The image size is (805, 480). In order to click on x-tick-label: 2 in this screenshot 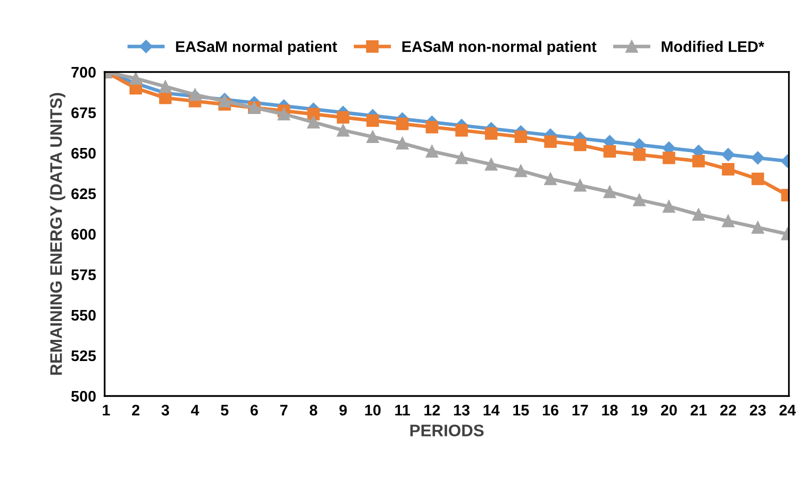, I will do `click(136, 410)`.